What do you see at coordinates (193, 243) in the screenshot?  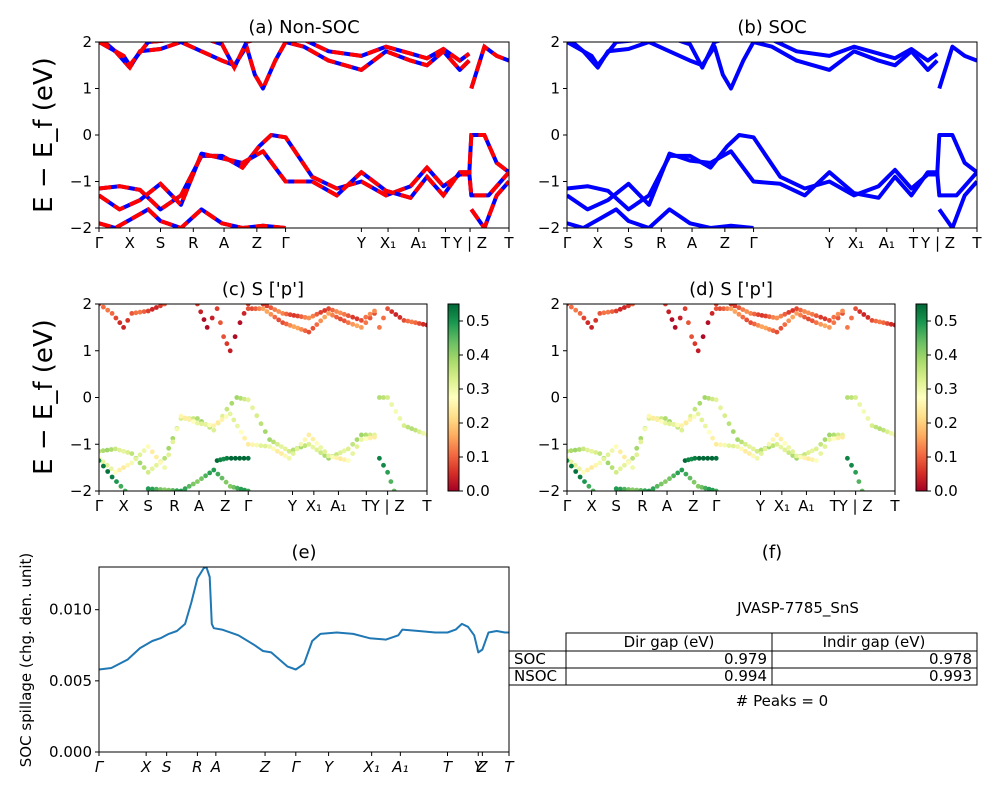 I see `xtick-label: R` at bounding box center [193, 243].